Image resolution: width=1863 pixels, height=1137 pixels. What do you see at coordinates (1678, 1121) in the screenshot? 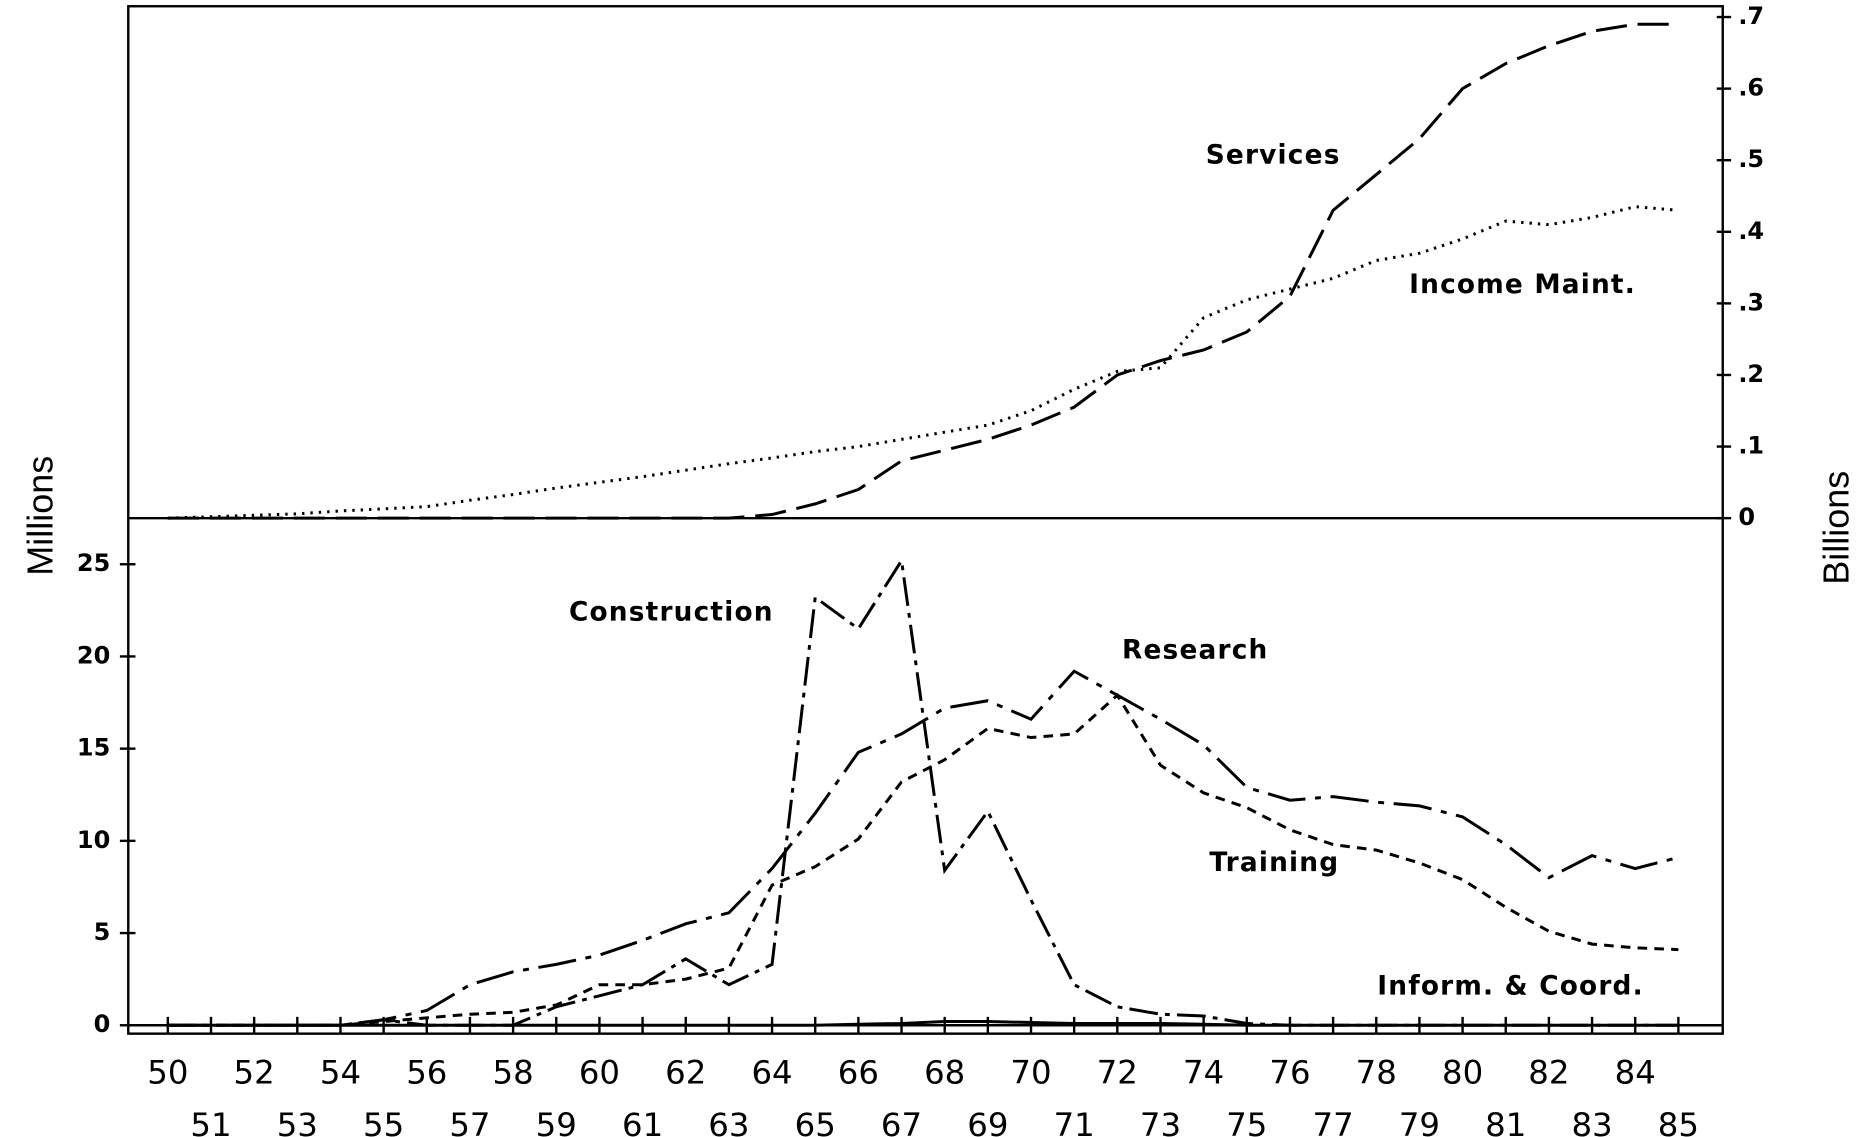
I see `x-tick-label: 85` at bounding box center [1678, 1121].